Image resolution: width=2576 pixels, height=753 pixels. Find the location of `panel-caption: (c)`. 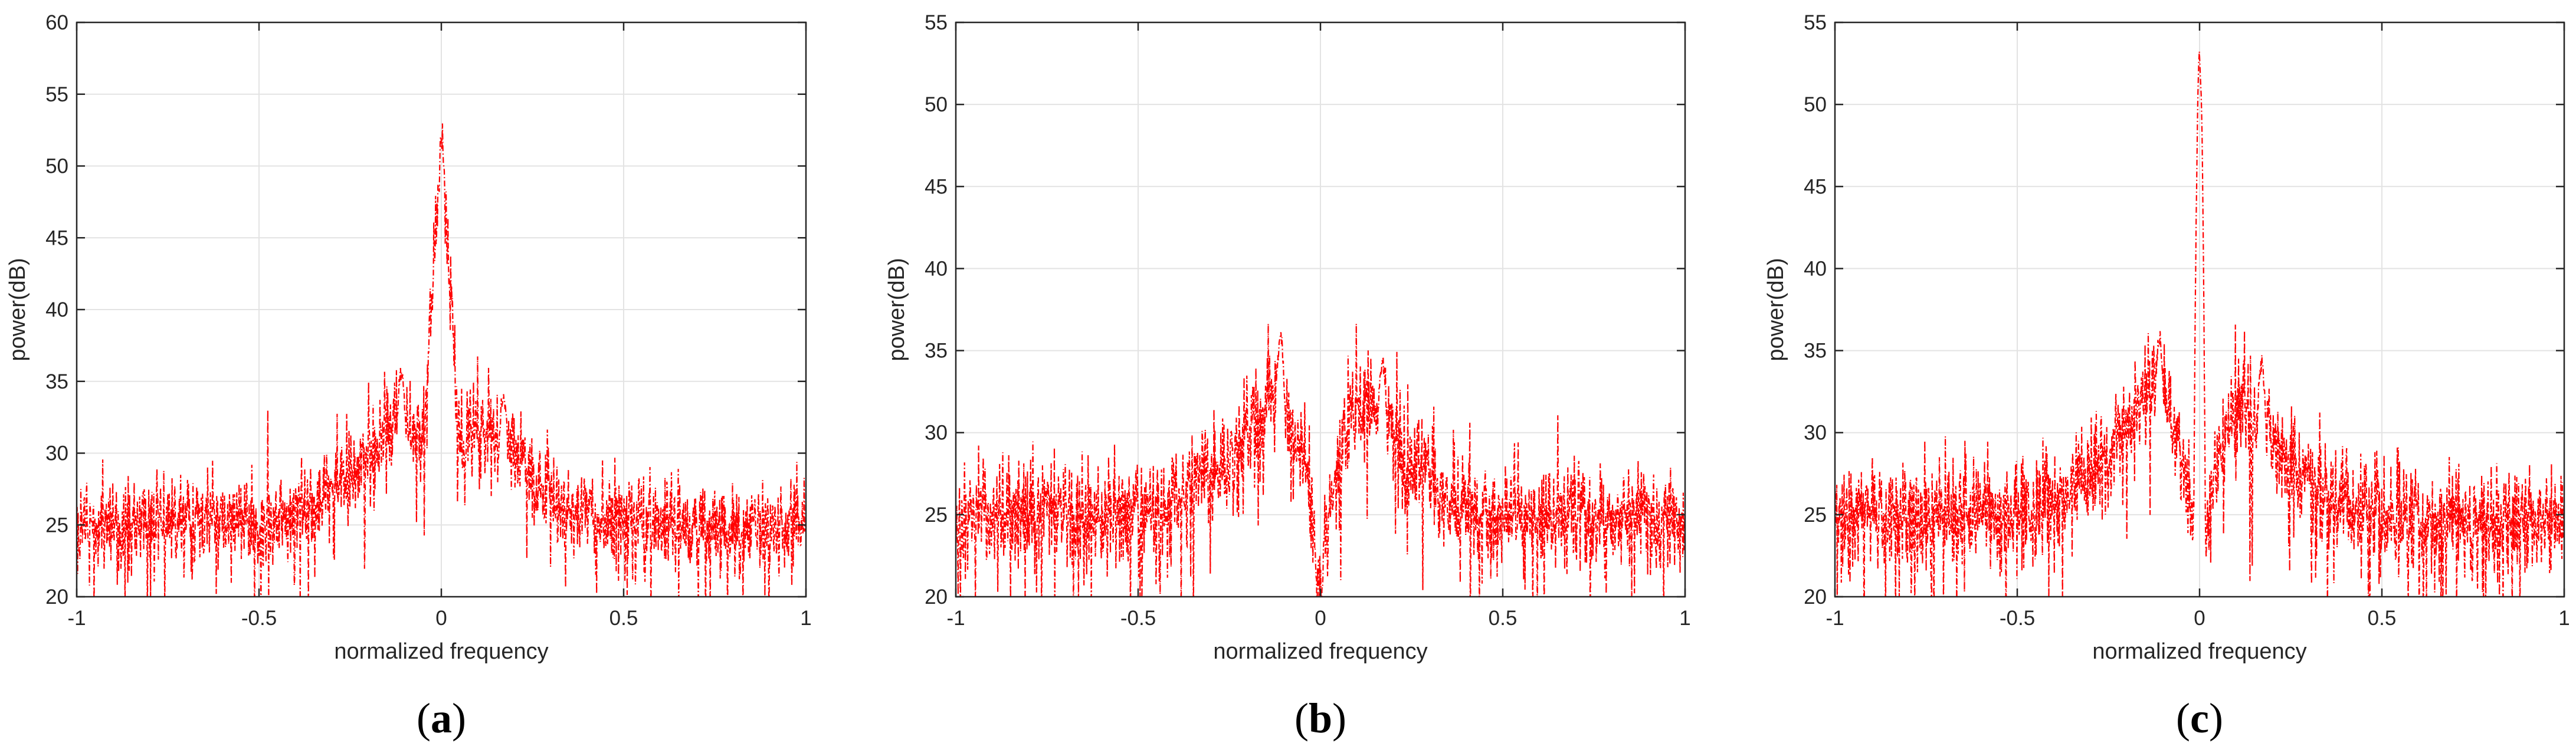

panel-caption: (c) is located at coordinates (2199, 719).